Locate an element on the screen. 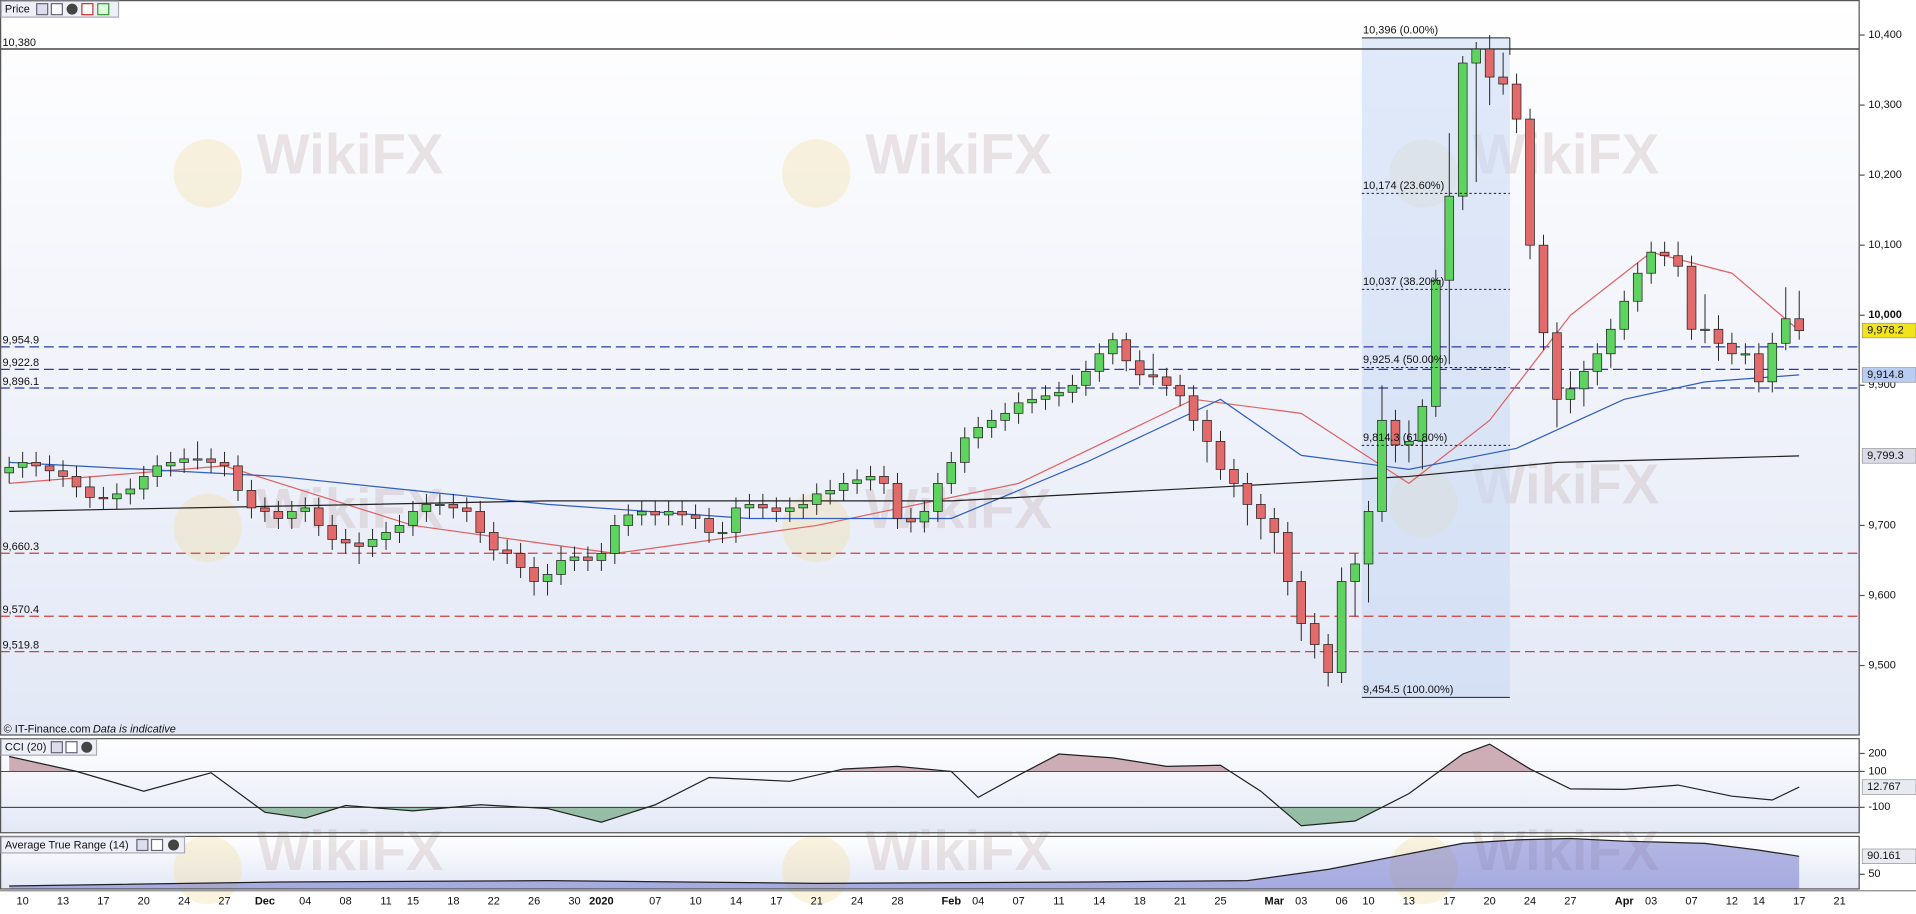 The width and height of the screenshot is (1916, 914). fib-label: 10,396 (0.00%) is located at coordinates (1400, 30).